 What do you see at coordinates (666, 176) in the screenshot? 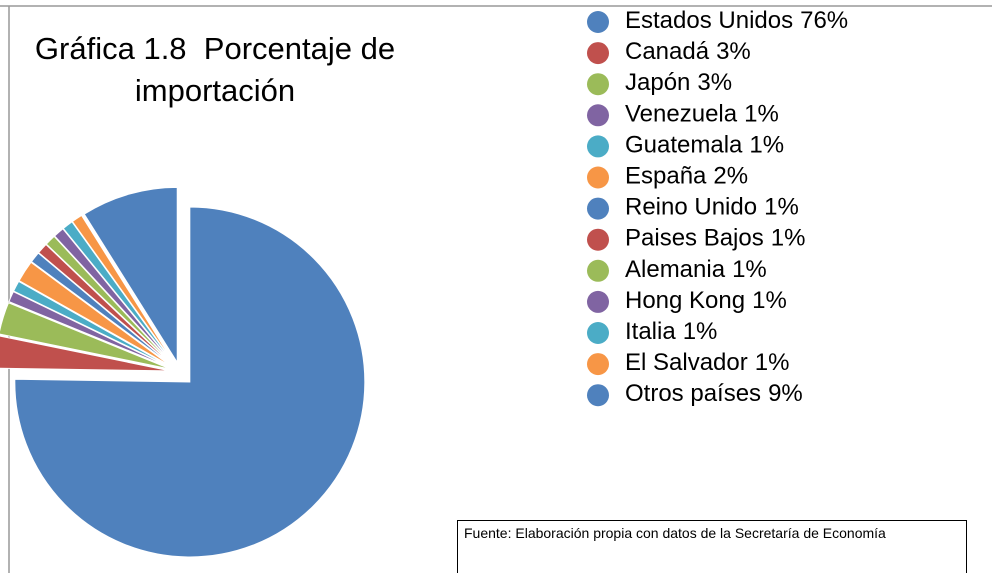
I see `legend-name: España` at bounding box center [666, 176].